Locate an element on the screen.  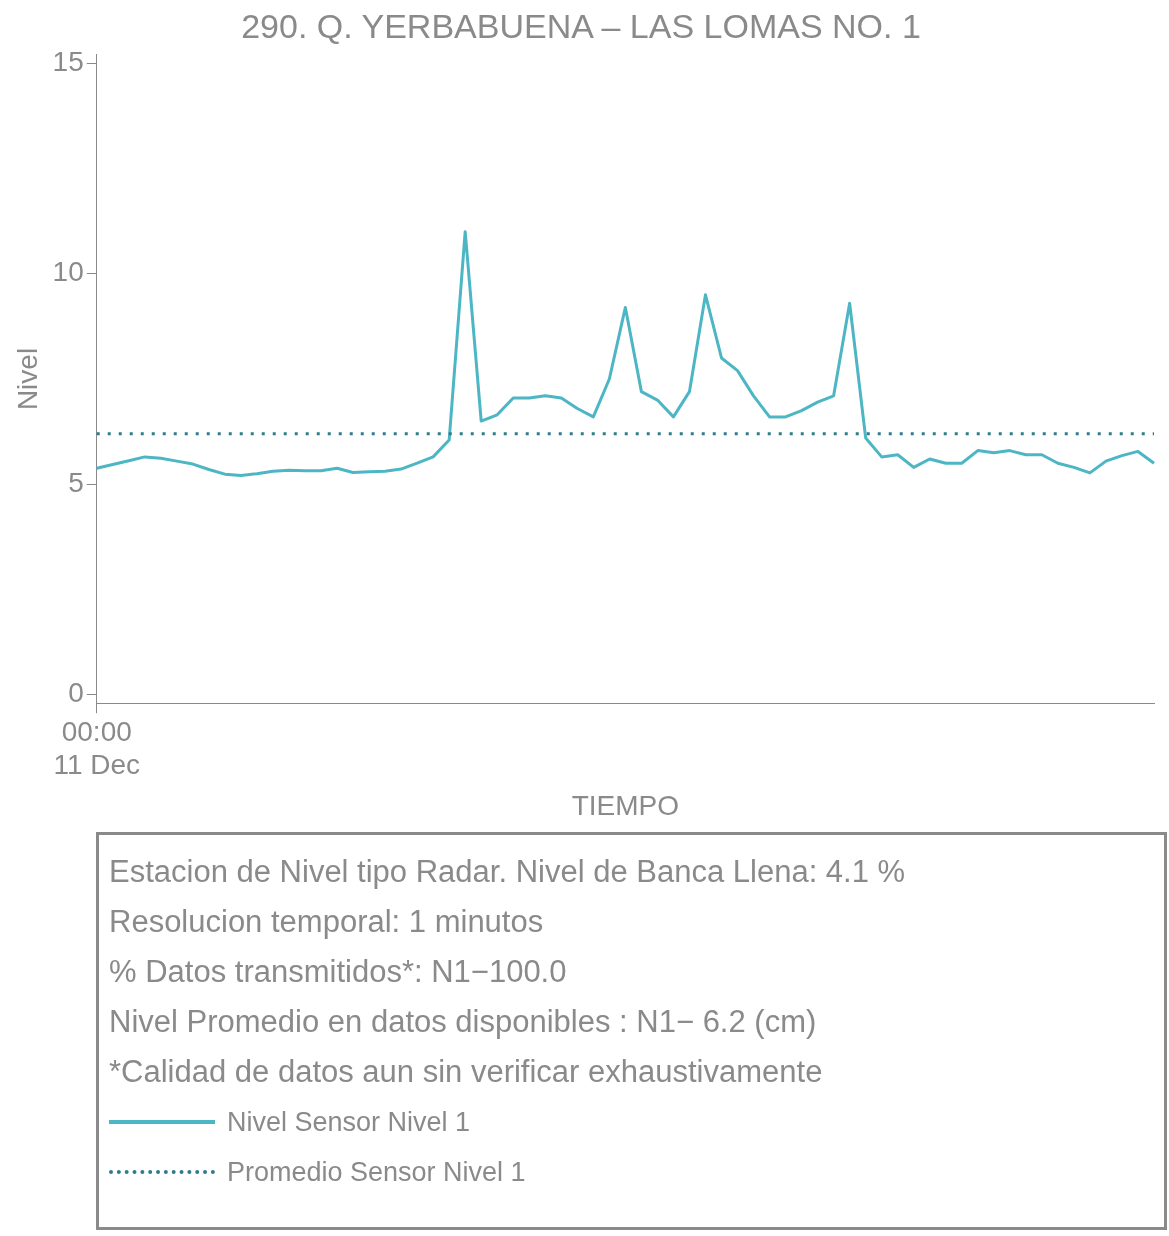
y-tick-label: 10 is located at coordinates (68, 272).